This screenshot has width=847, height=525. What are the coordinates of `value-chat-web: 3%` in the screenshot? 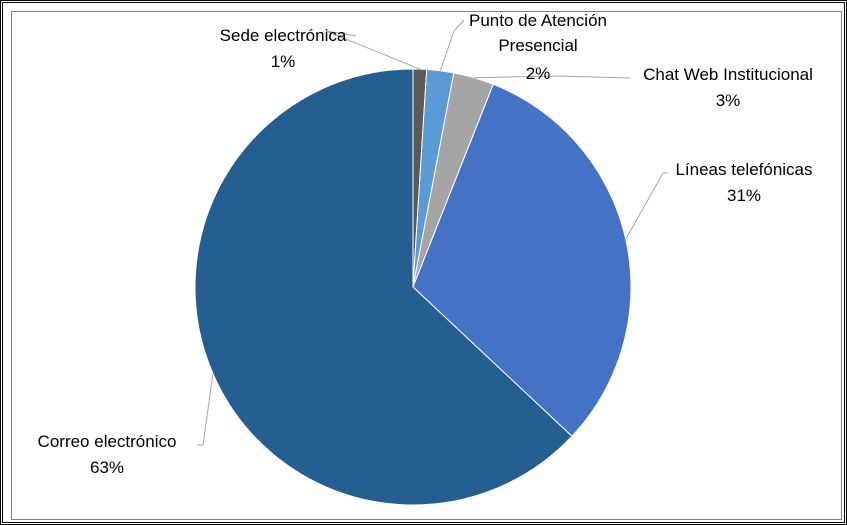 It's located at (728, 100).